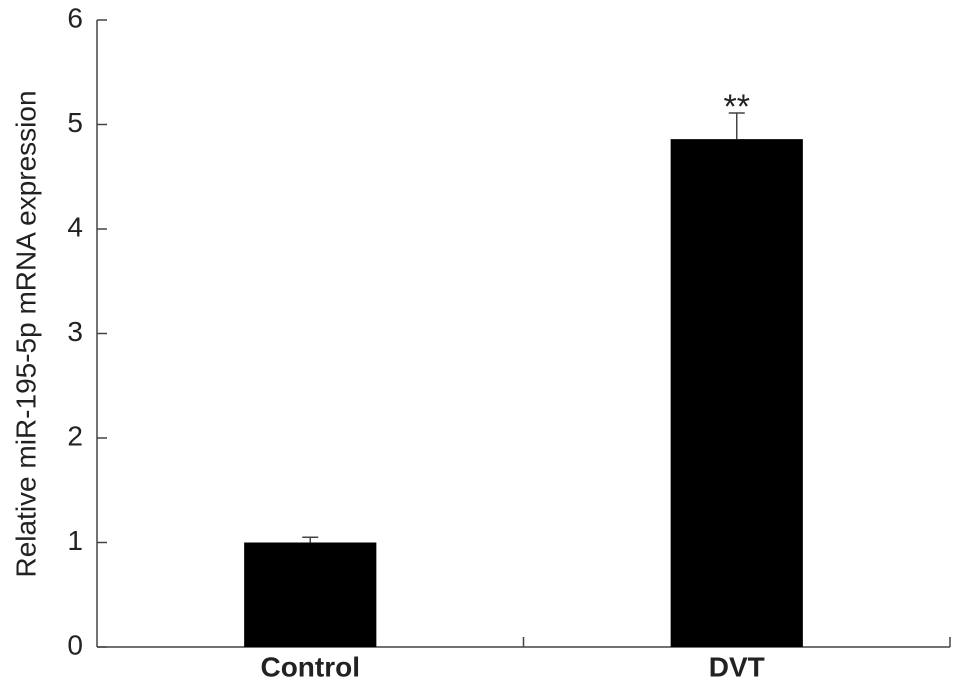 The width and height of the screenshot is (955, 688). Describe the element at coordinates (75, 122) in the screenshot. I see `y-tick-label: 5` at that location.